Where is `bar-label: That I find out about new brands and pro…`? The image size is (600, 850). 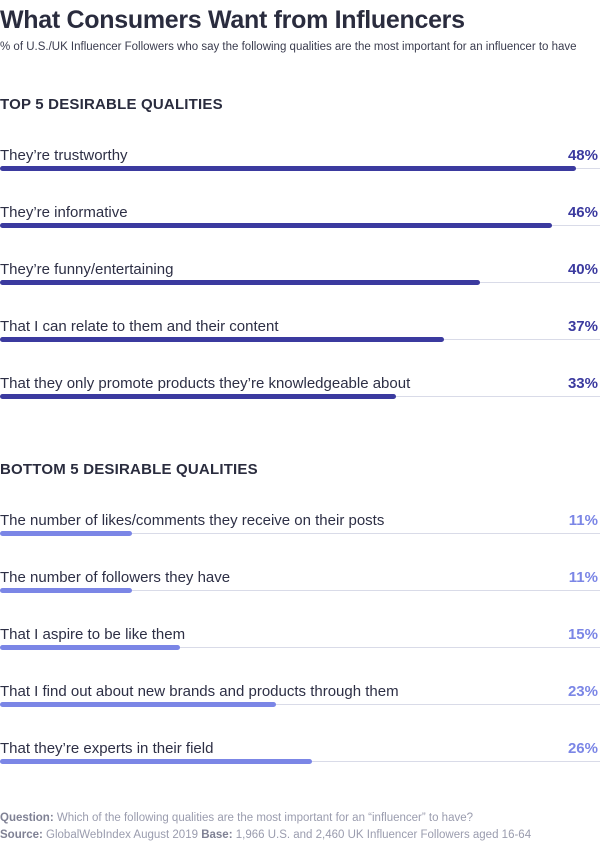
bar-label: That I find out about new brands and pro… is located at coordinates (199, 691).